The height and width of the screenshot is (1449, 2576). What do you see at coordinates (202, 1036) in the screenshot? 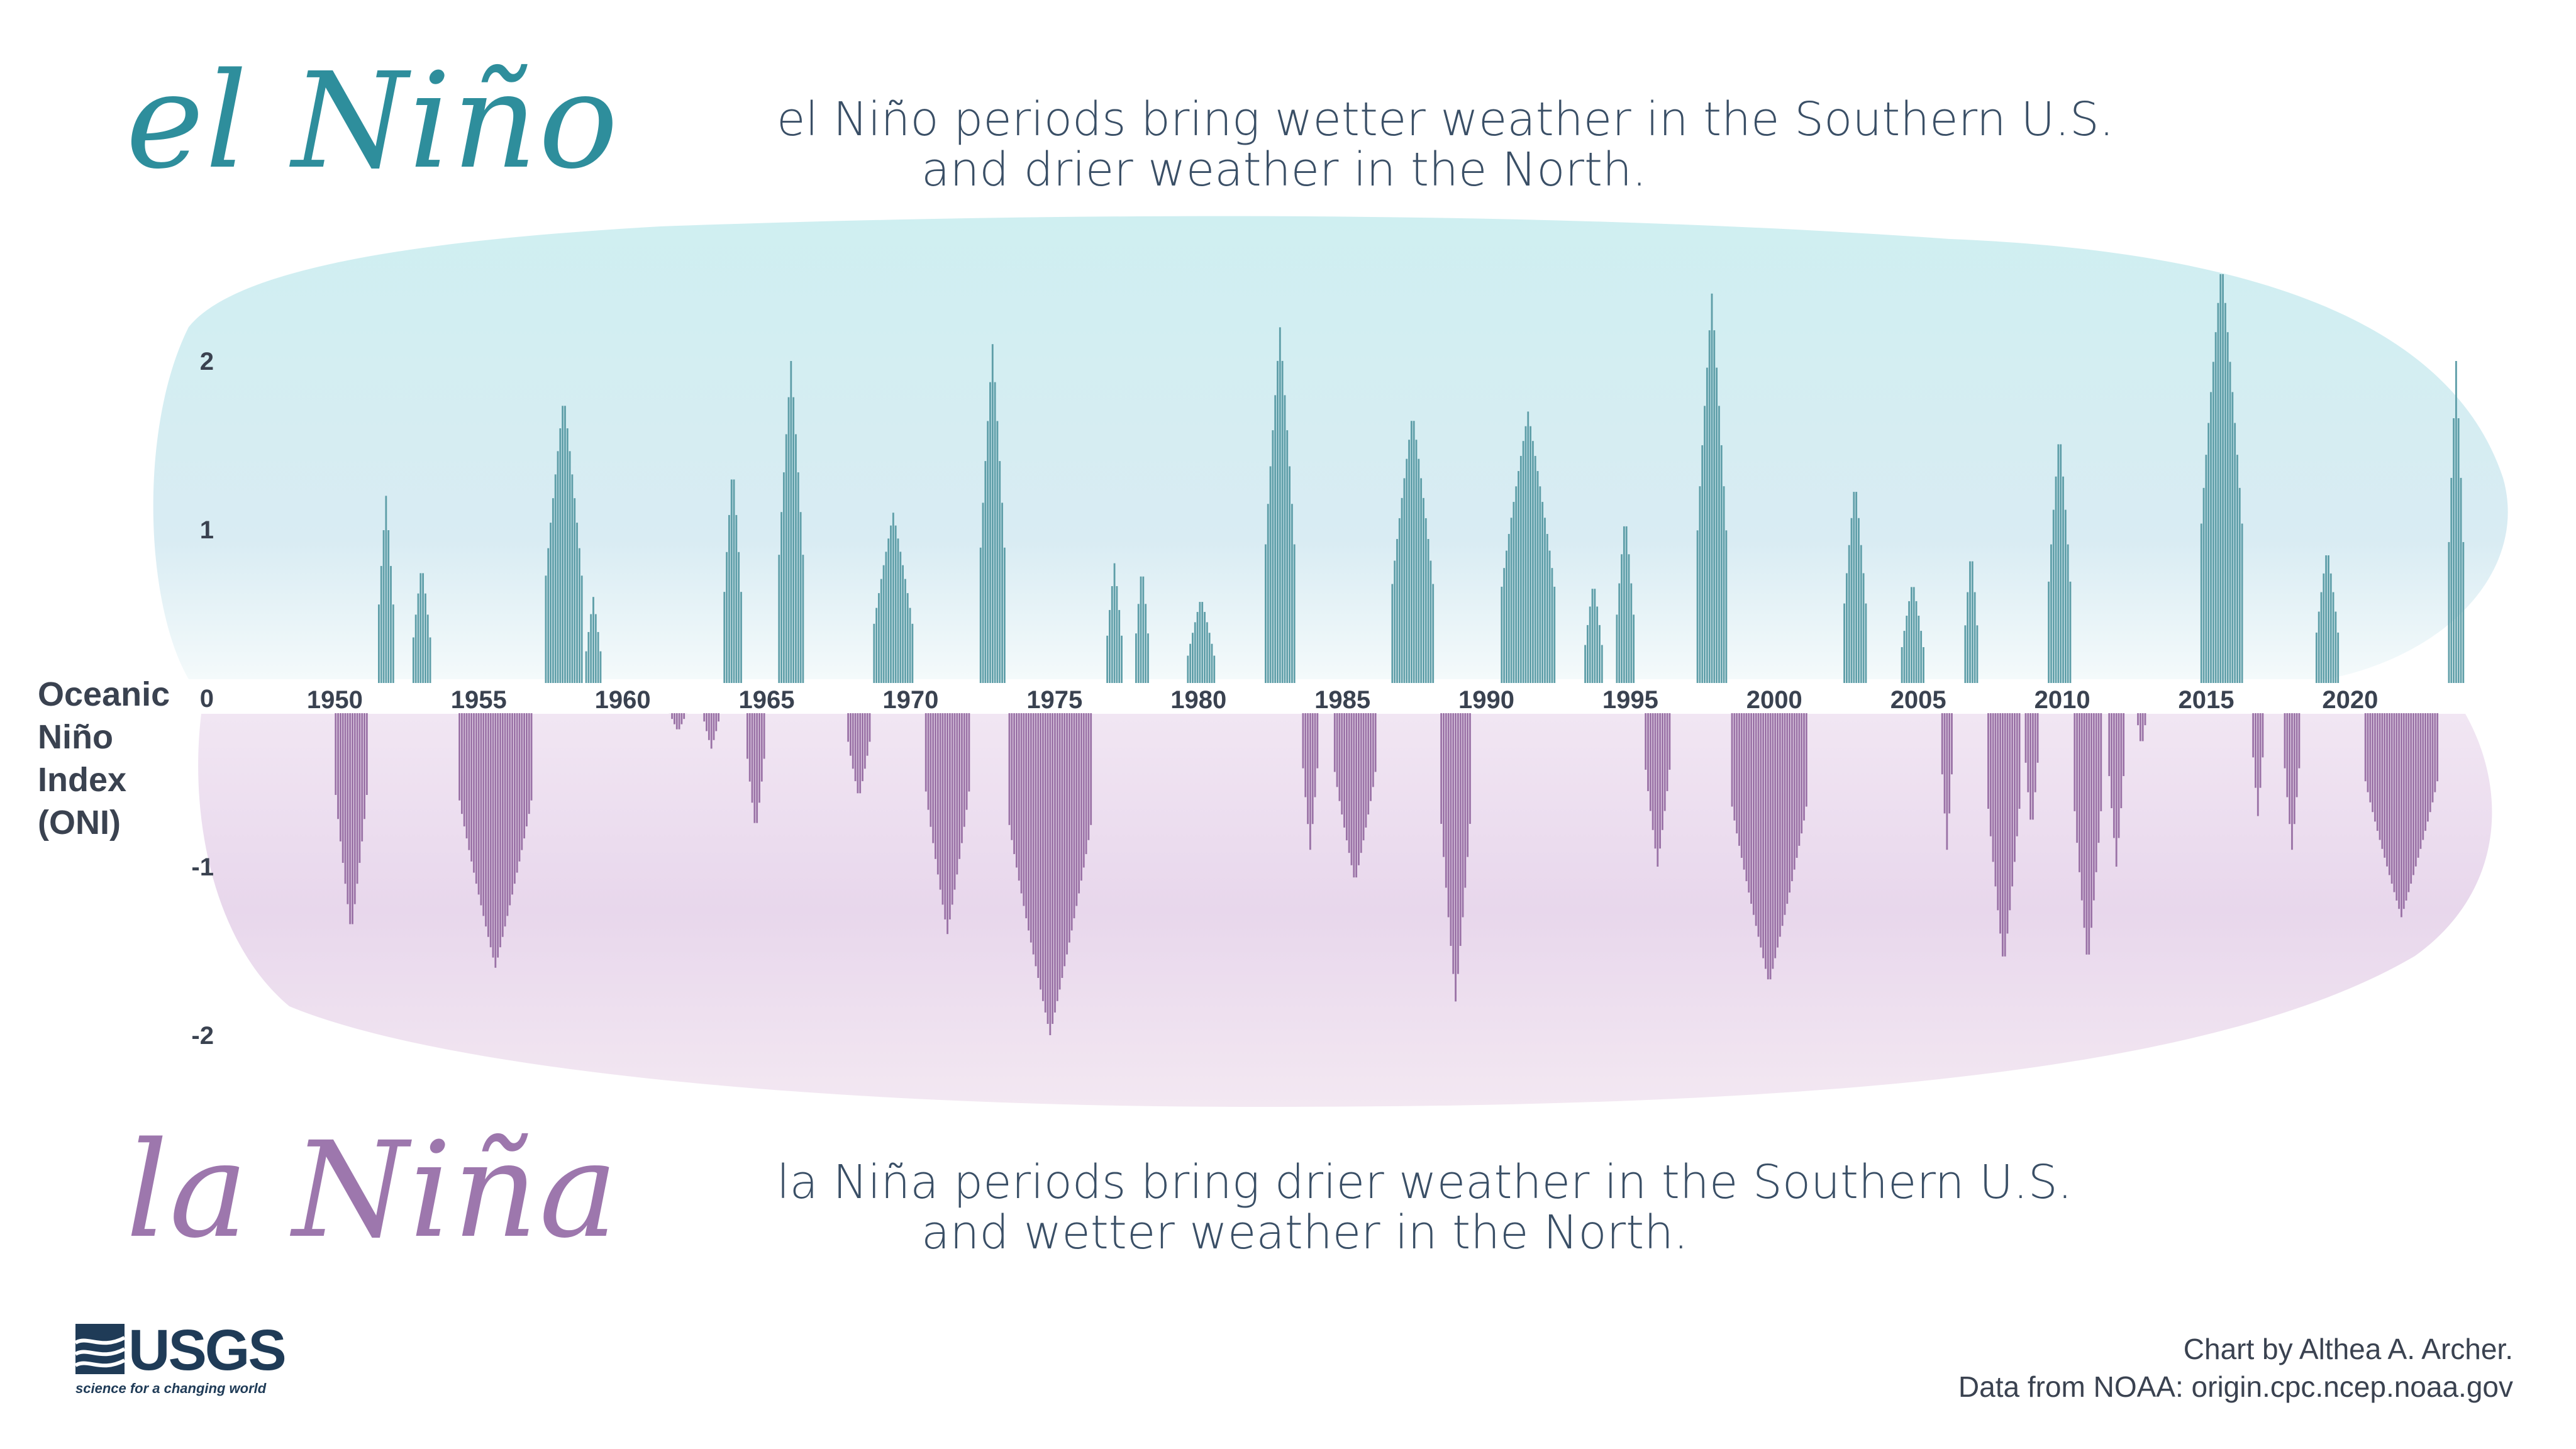
I see `y-tick-label: -2` at bounding box center [202, 1036].